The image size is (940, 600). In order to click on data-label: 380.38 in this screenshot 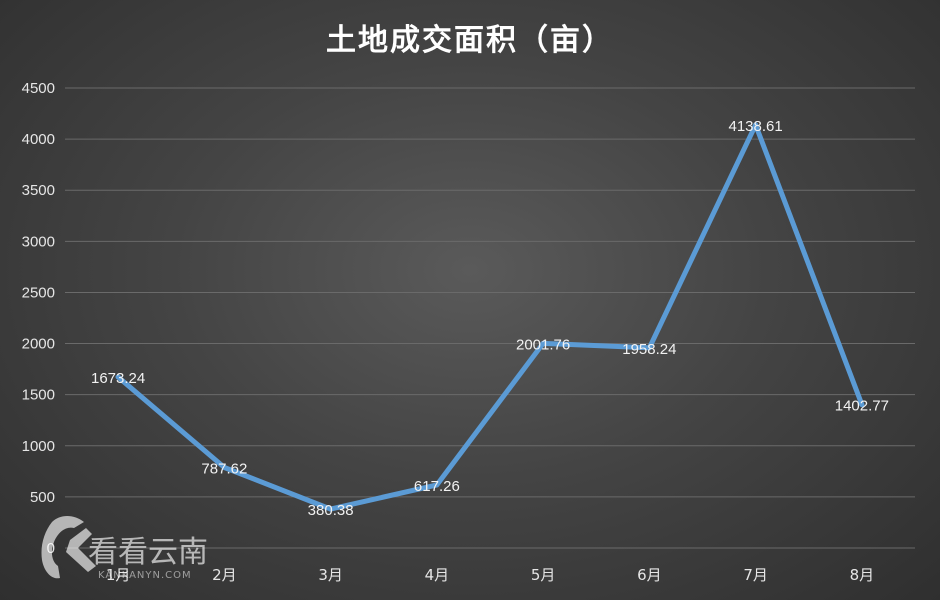, I will do `click(331, 510)`.